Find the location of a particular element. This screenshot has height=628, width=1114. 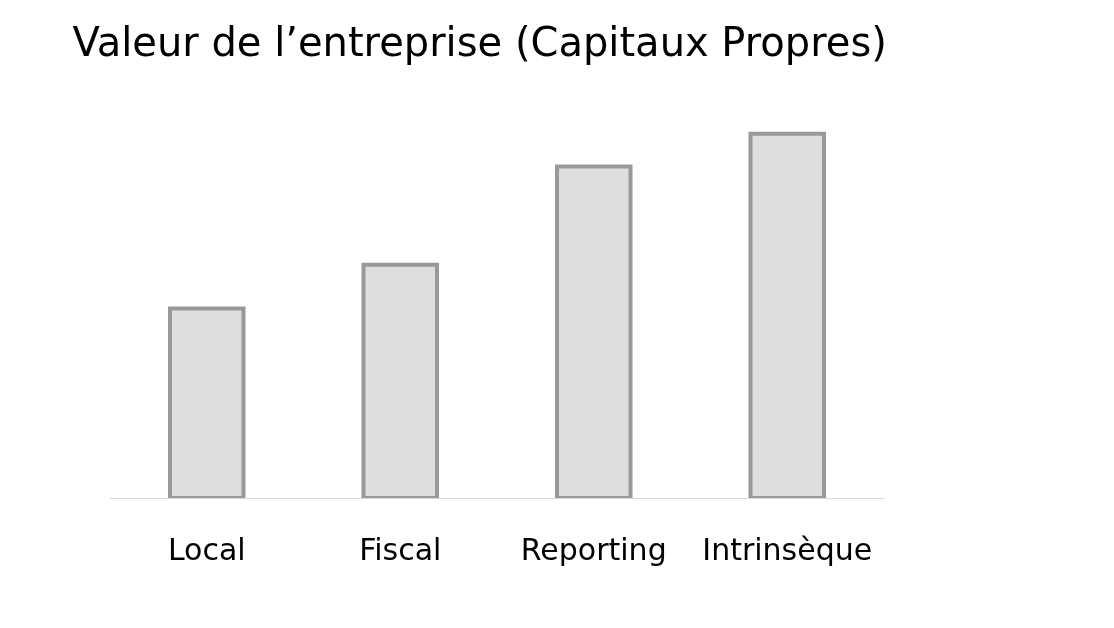

x-tick-label: Intrinsèque is located at coordinates (787, 549).